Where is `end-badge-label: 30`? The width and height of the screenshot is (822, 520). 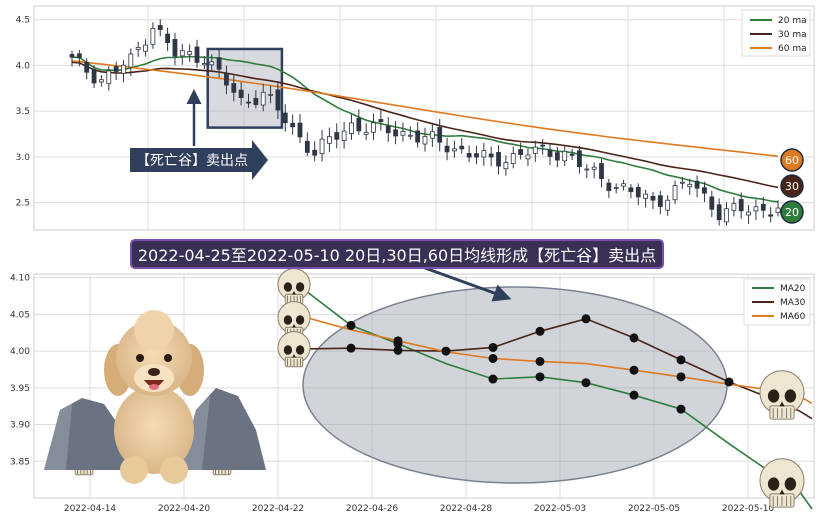 end-badge-label: 30 is located at coordinates (792, 186).